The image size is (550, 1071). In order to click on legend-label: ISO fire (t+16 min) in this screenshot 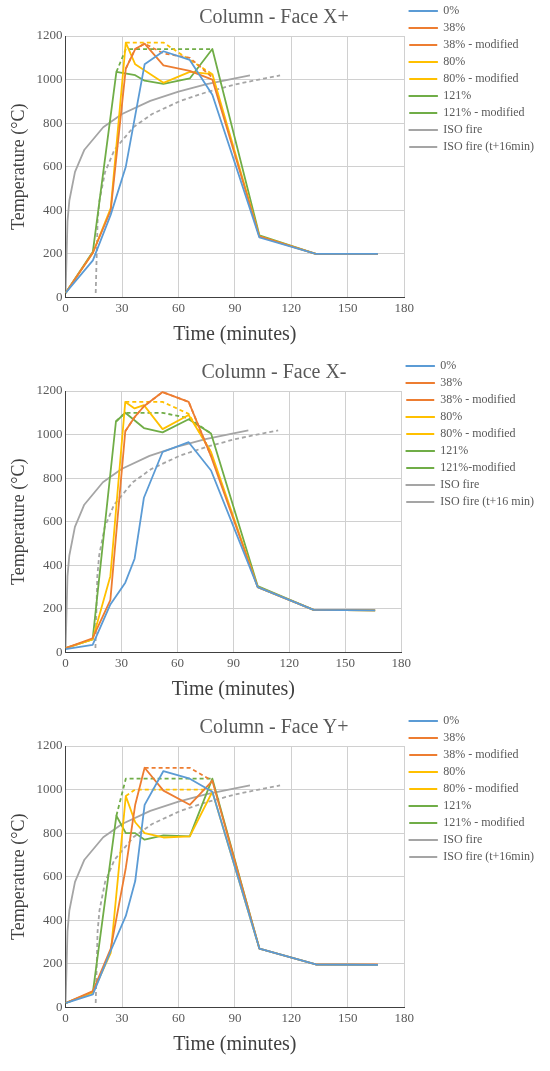, I will do `click(487, 501)`.